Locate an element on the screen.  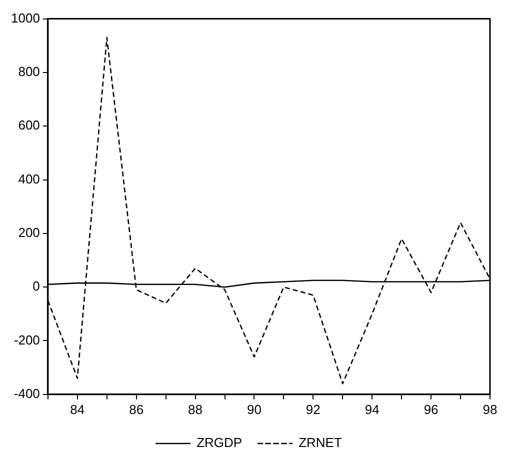
legend-label: ZRGDP is located at coordinates (219, 442).